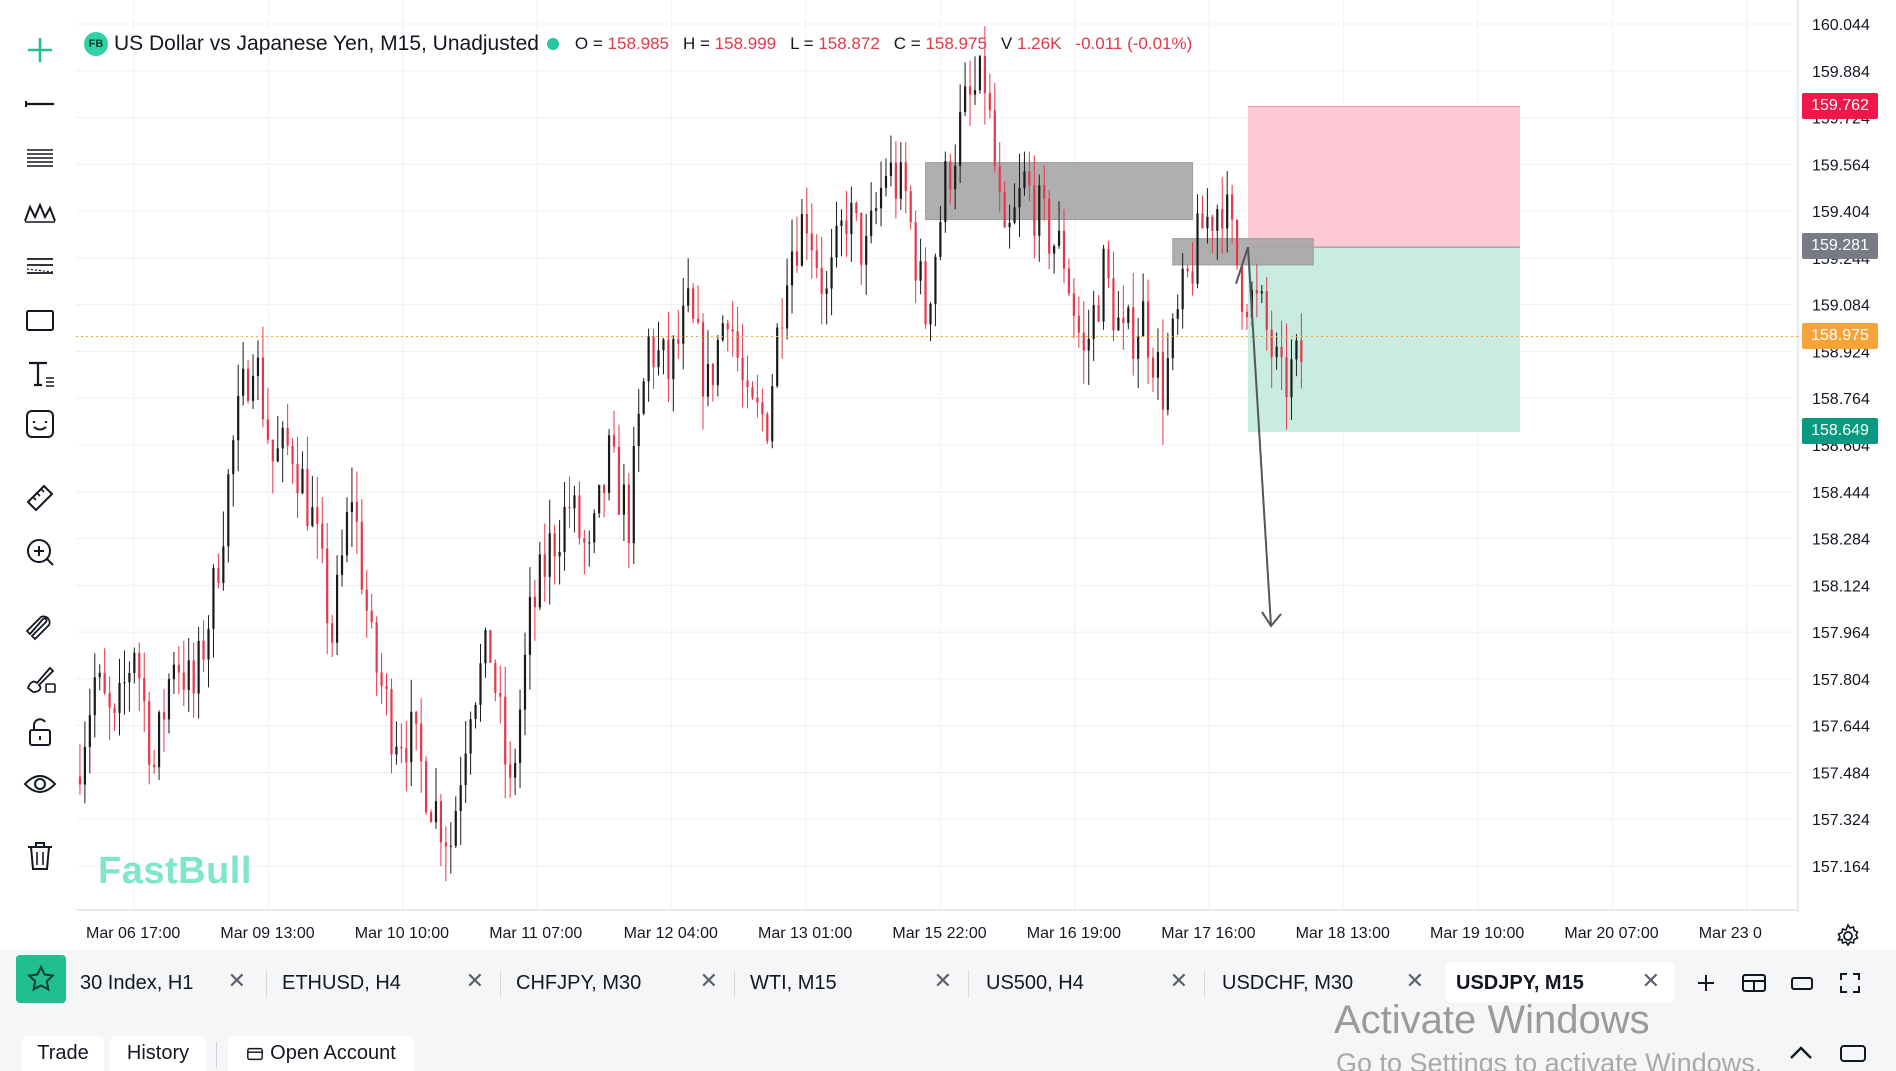 This screenshot has width=1896, height=1071. Describe the element at coordinates (1801, 1053) in the screenshot. I see `collapse-panel-chevron-up-icon` at that location.